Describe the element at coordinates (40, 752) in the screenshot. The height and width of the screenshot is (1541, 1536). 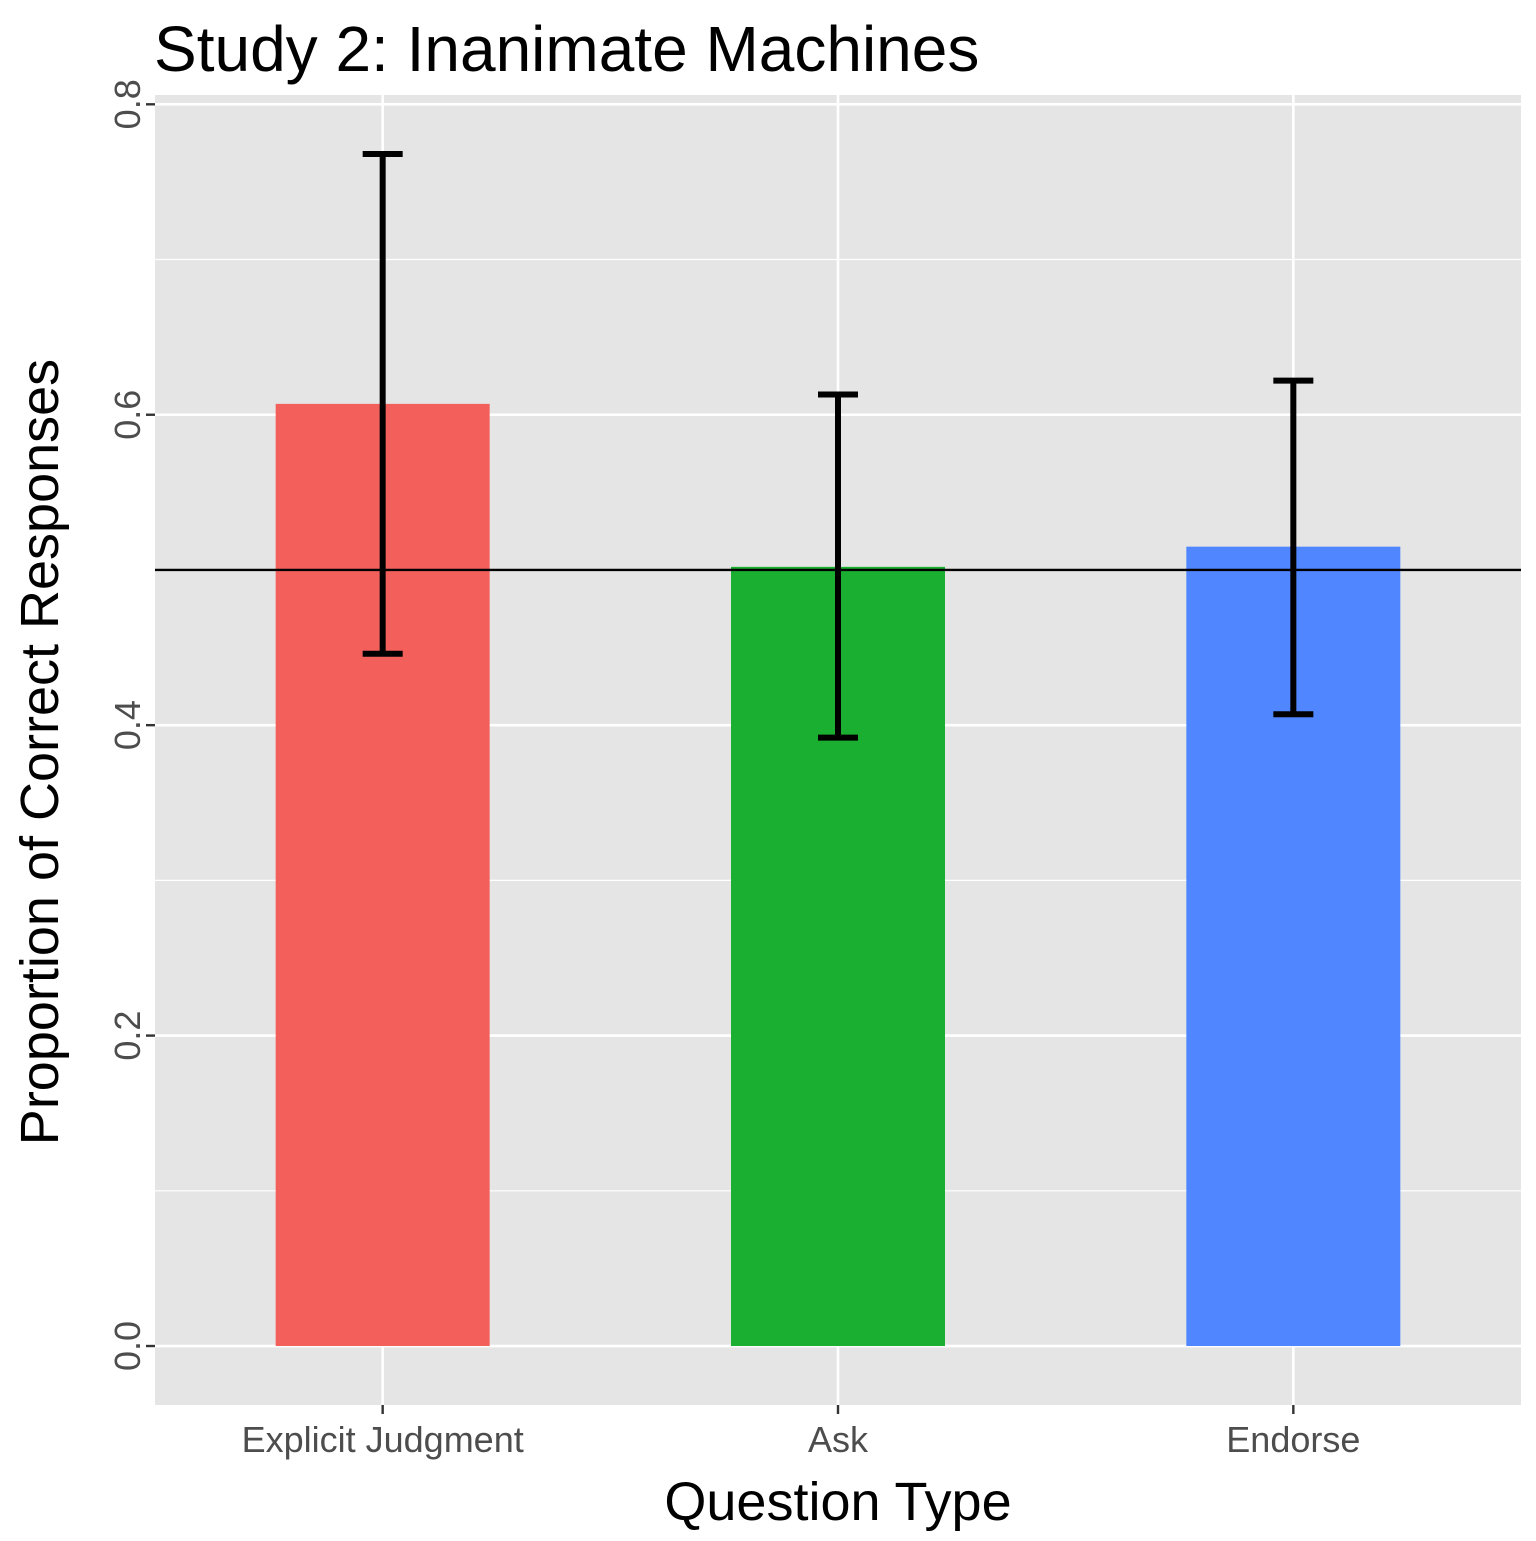
I see `y-axis-title: Proportion of Correct Responses` at that location.